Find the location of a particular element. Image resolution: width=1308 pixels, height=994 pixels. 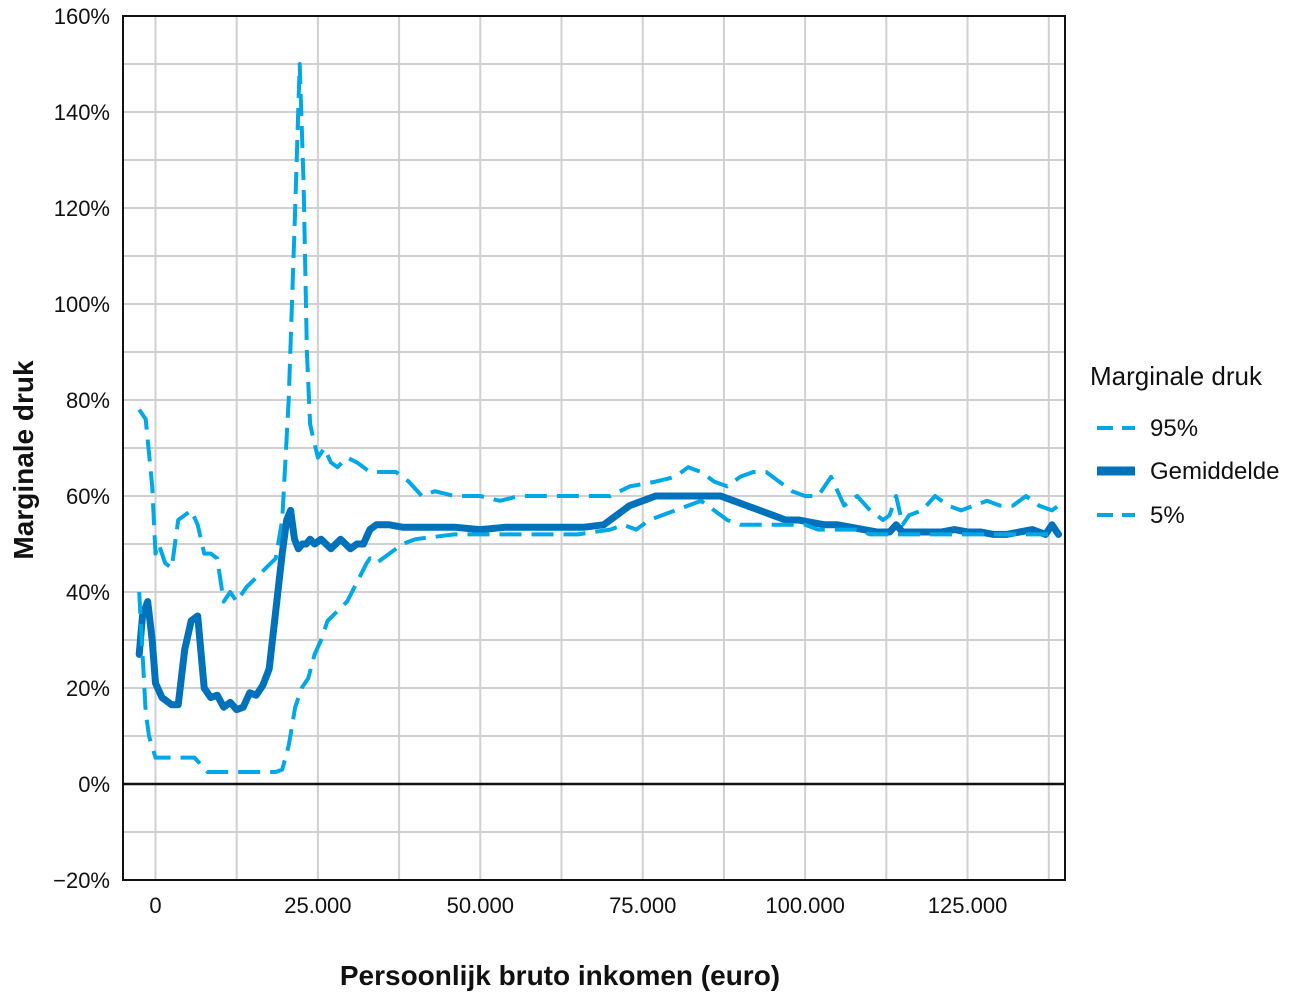

legend-title: Marginale druk is located at coordinates (1176, 376).